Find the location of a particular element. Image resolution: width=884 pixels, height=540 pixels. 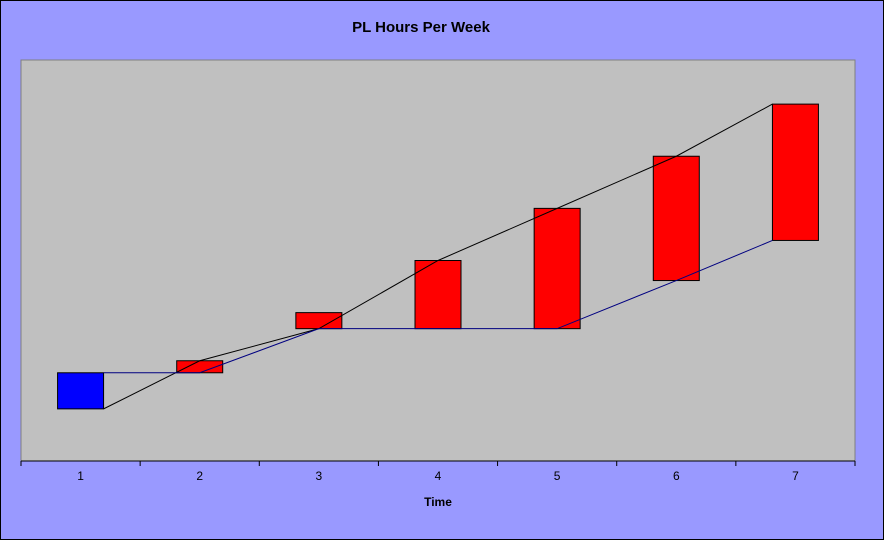

x-axis-label: Time is located at coordinates (438, 502).